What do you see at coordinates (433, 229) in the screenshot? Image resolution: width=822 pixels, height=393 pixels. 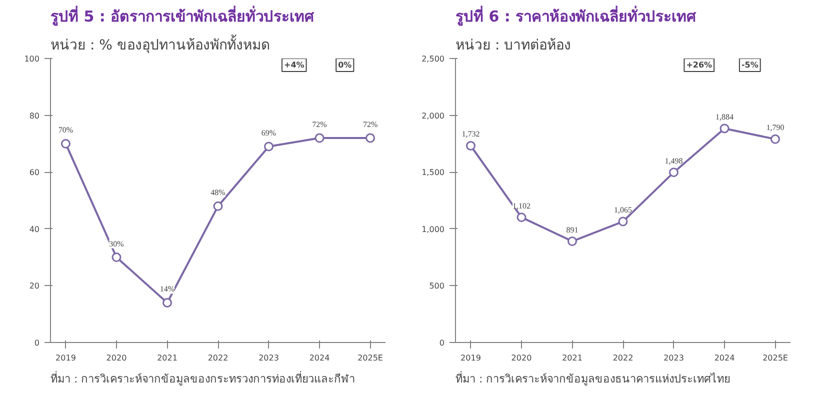 I see `y-tick-label: 1,000` at bounding box center [433, 229].